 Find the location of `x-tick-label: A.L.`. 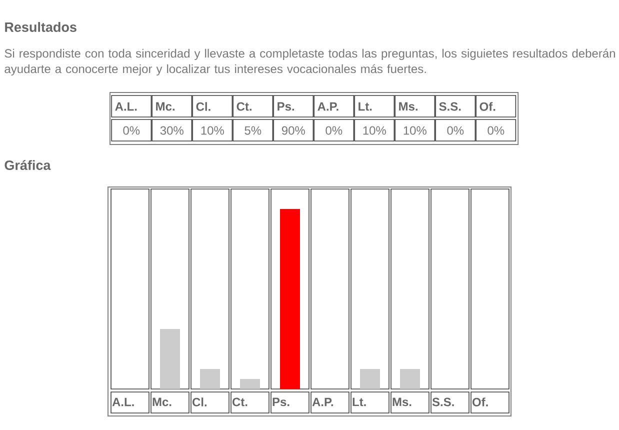

x-tick-label: A.L. is located at coordinates (126, 106).